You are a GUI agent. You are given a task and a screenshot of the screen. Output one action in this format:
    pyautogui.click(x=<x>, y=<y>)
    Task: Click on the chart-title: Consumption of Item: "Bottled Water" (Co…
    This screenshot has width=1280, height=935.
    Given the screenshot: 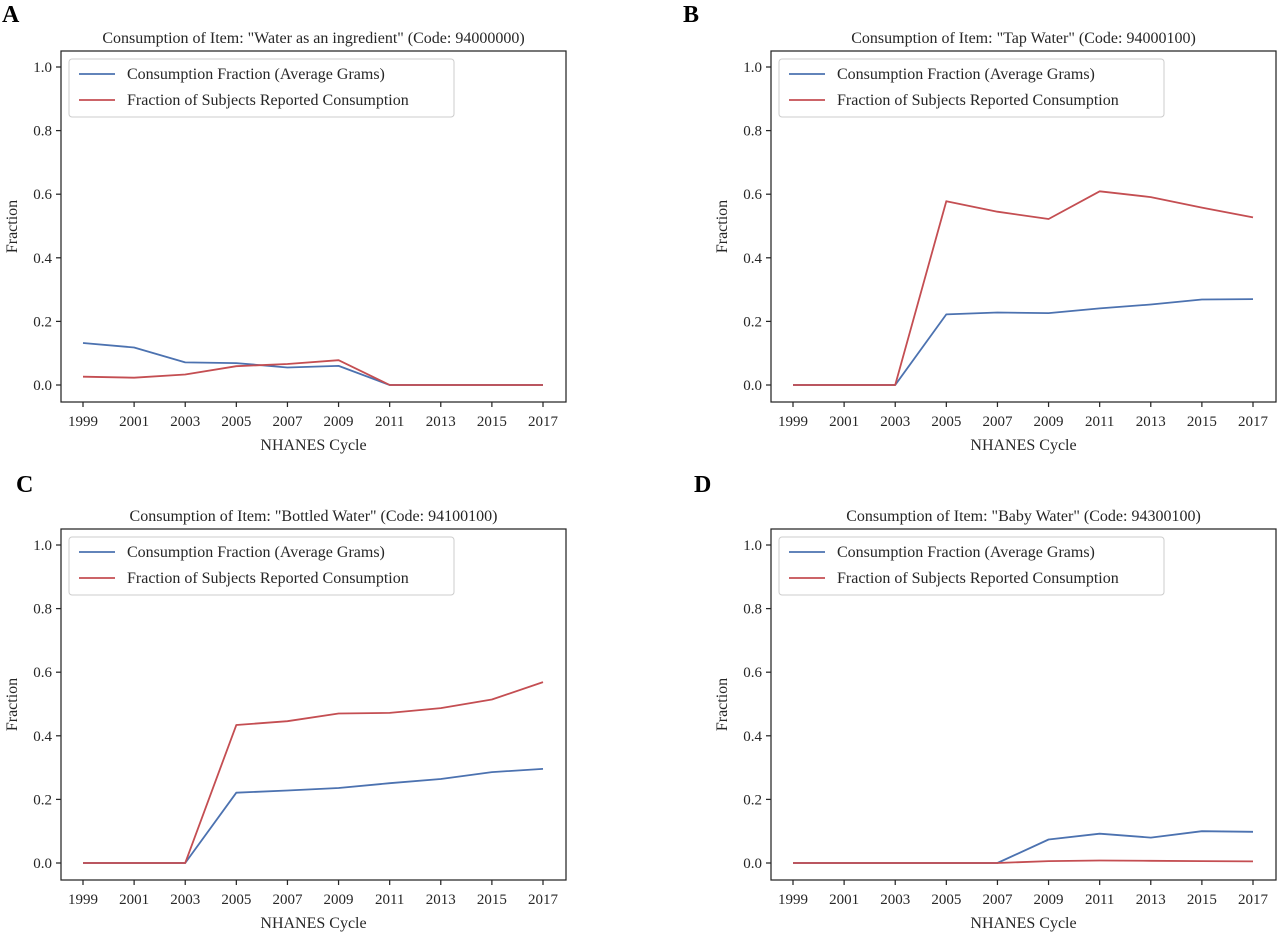 What is the action you would take?
    pyautogui.click(x=314, y=516)
    